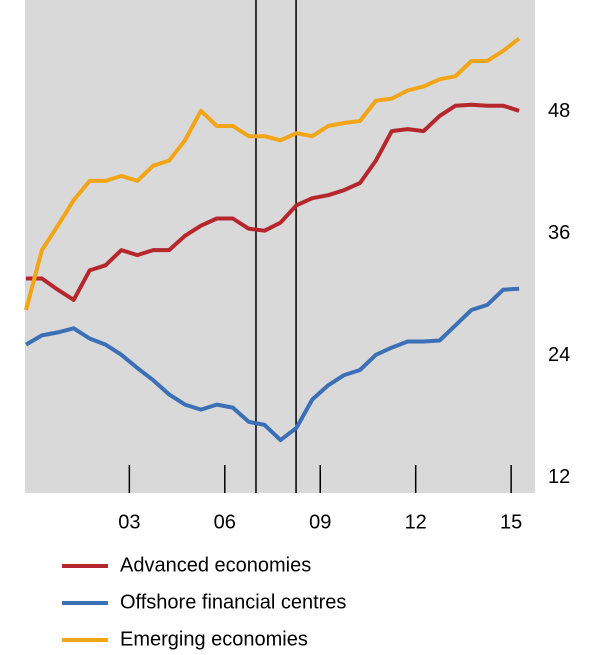 The height and width of the screenshot is (655, 591). Describe the element at coordinates (559, 111) in the screenshot. I see `y-tick-label: 48` at that location.